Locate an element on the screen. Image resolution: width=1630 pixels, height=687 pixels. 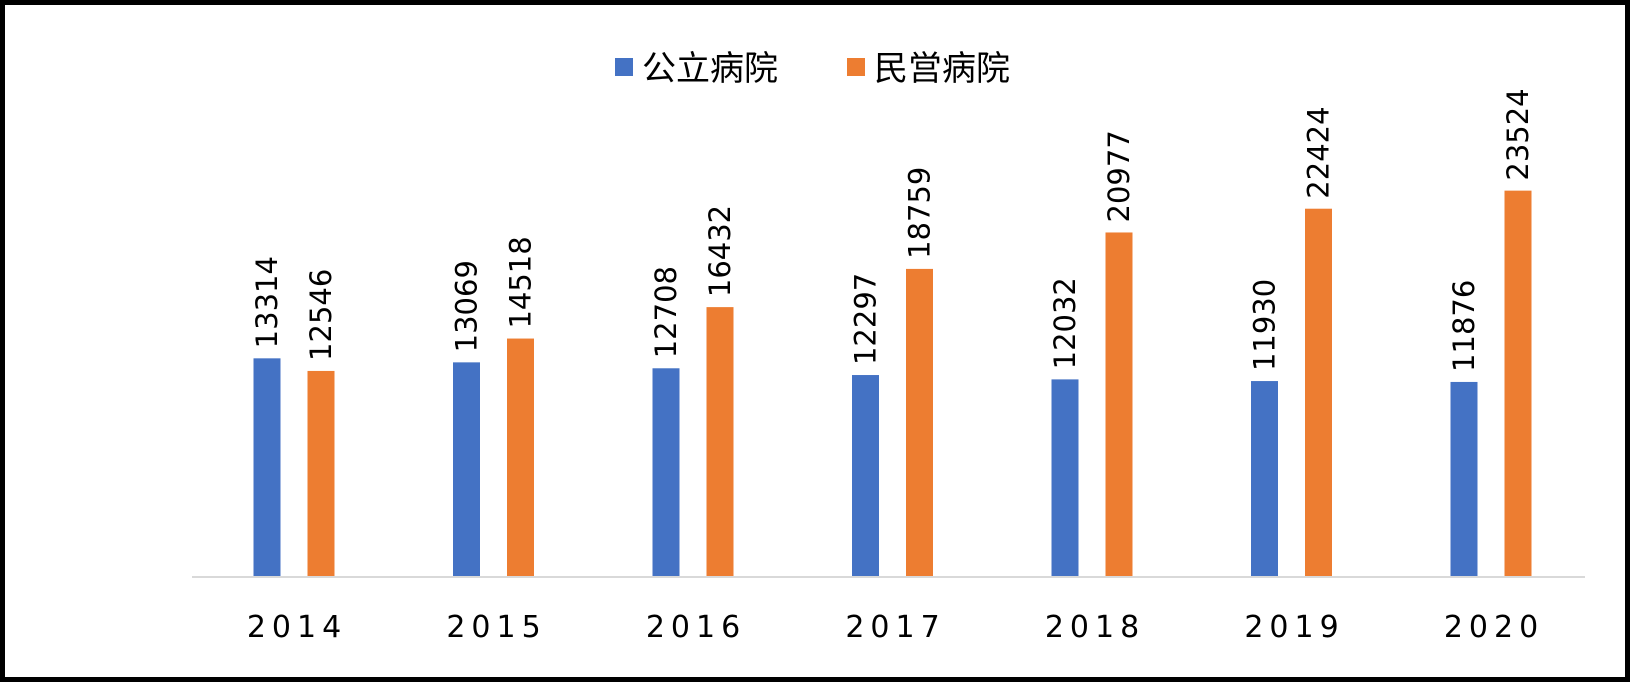
x-tick-labels: 2014 2015 2016 2017 2018 2019 2020 is located at coordinates (895, 627).